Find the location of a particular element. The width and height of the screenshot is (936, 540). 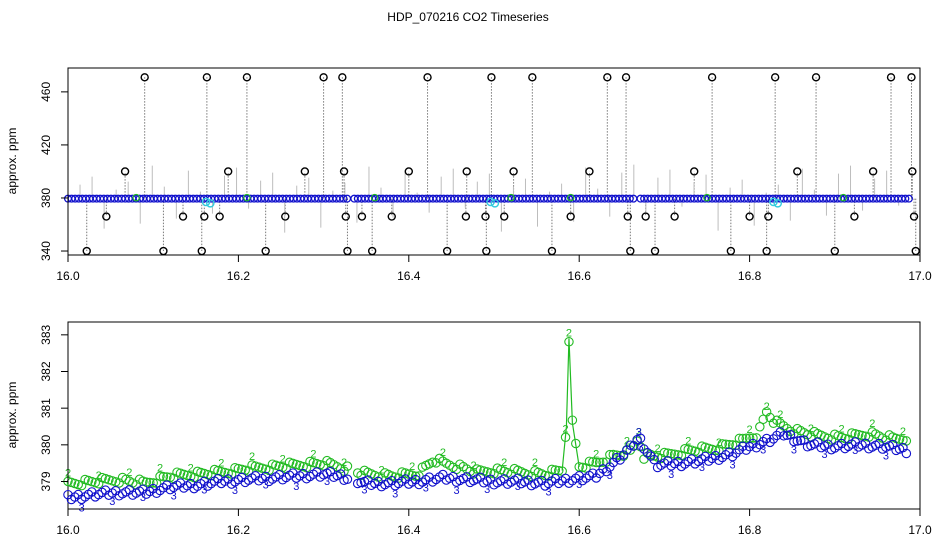

bottom-y-tick-label: 380 is located at coordinates (46, 445).